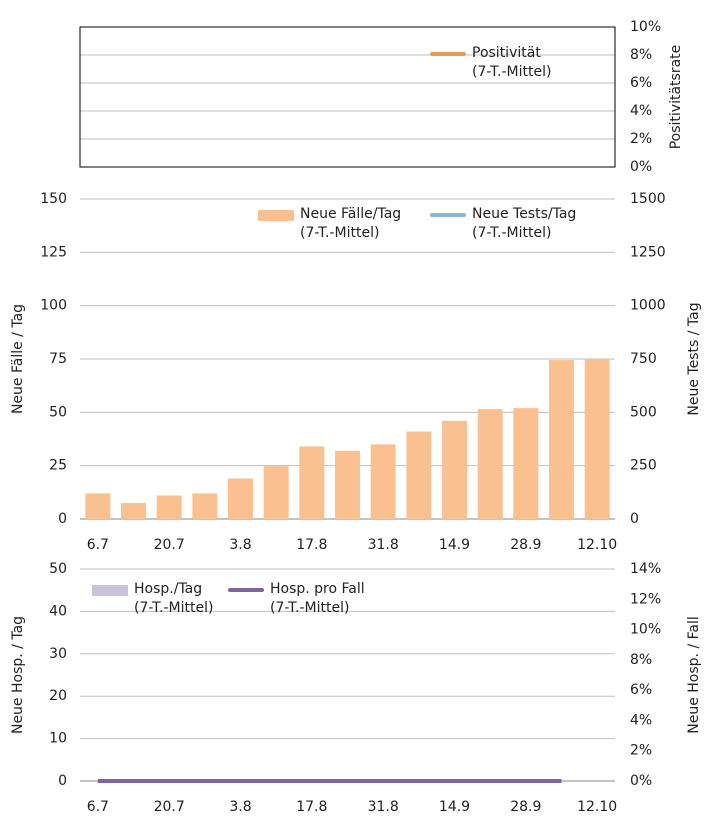 The height and width of the screenshot is (833, 709). I want to click on tick-label: 1250, so click(648, 252).